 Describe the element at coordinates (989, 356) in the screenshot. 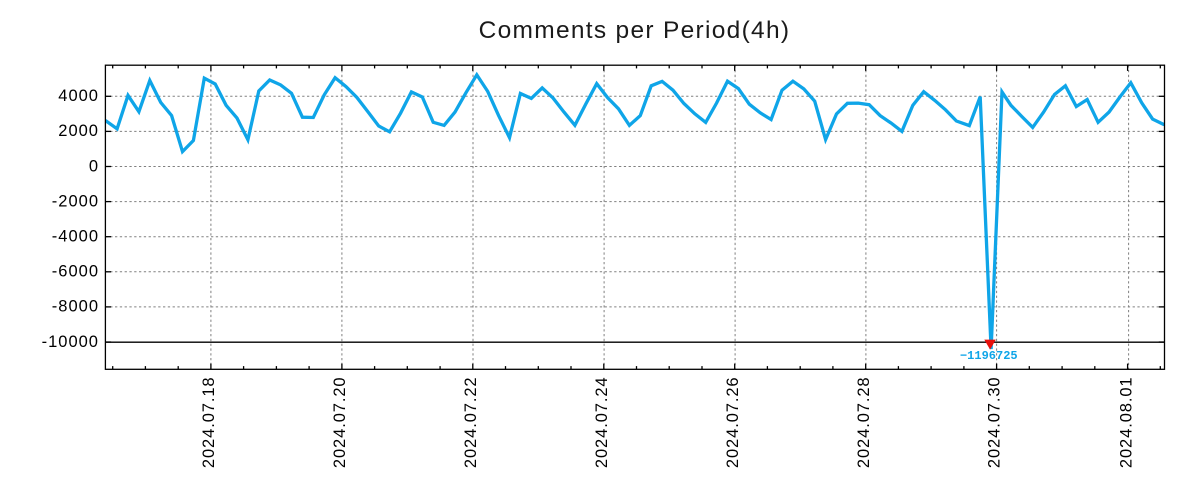

I see `svg-text: −1196725` at that location.